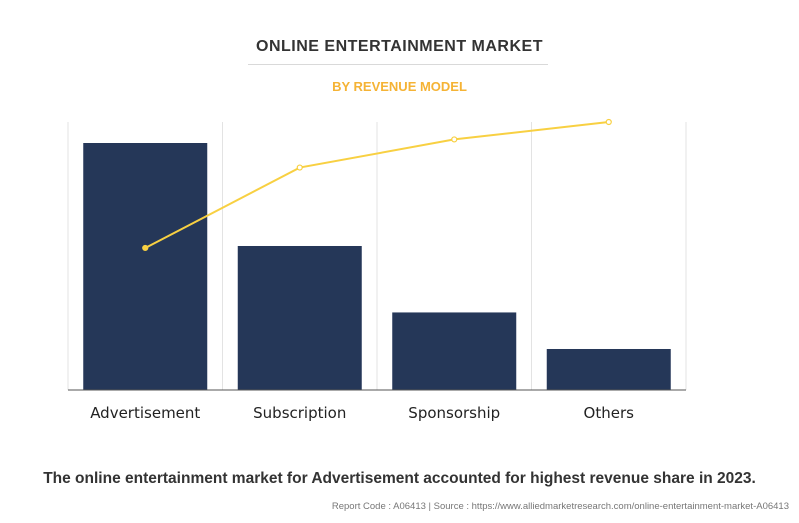 The image size is (799, 523). What do you see at coordinates (299, 317) in the screenshot?
I see `bar-subscription` at bounding box center [299, 317].